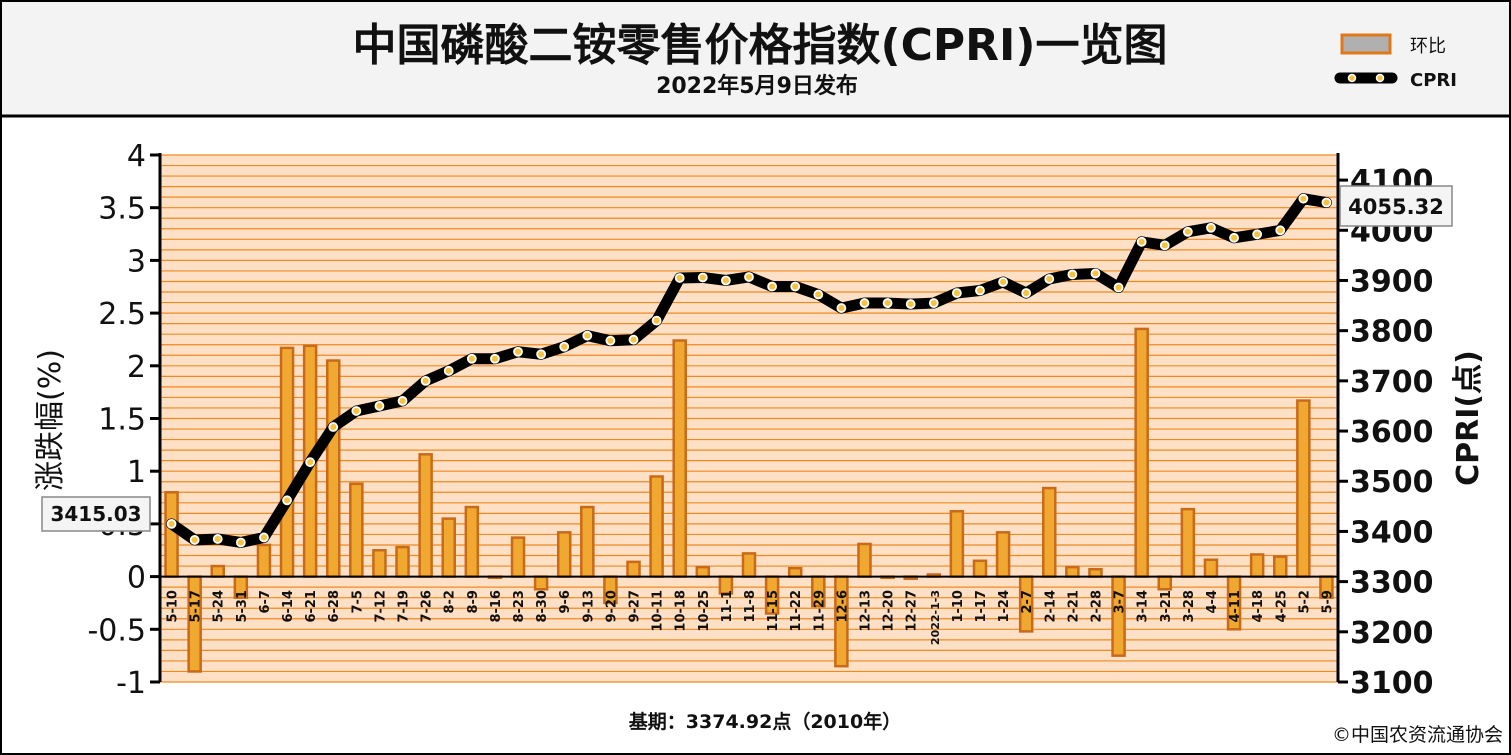  Describe the element at coordinates (473, 602) in the screenshot. I see `x-tick-8-9: 8-9` at that location.